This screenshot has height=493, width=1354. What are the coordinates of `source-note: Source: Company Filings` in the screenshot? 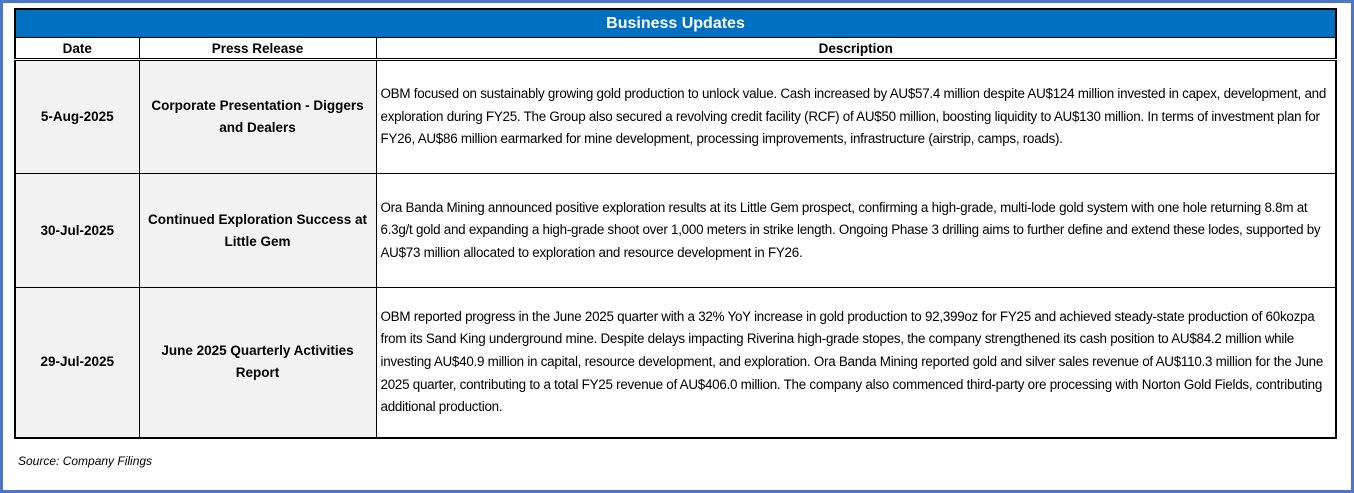 It's located at (85, 461).